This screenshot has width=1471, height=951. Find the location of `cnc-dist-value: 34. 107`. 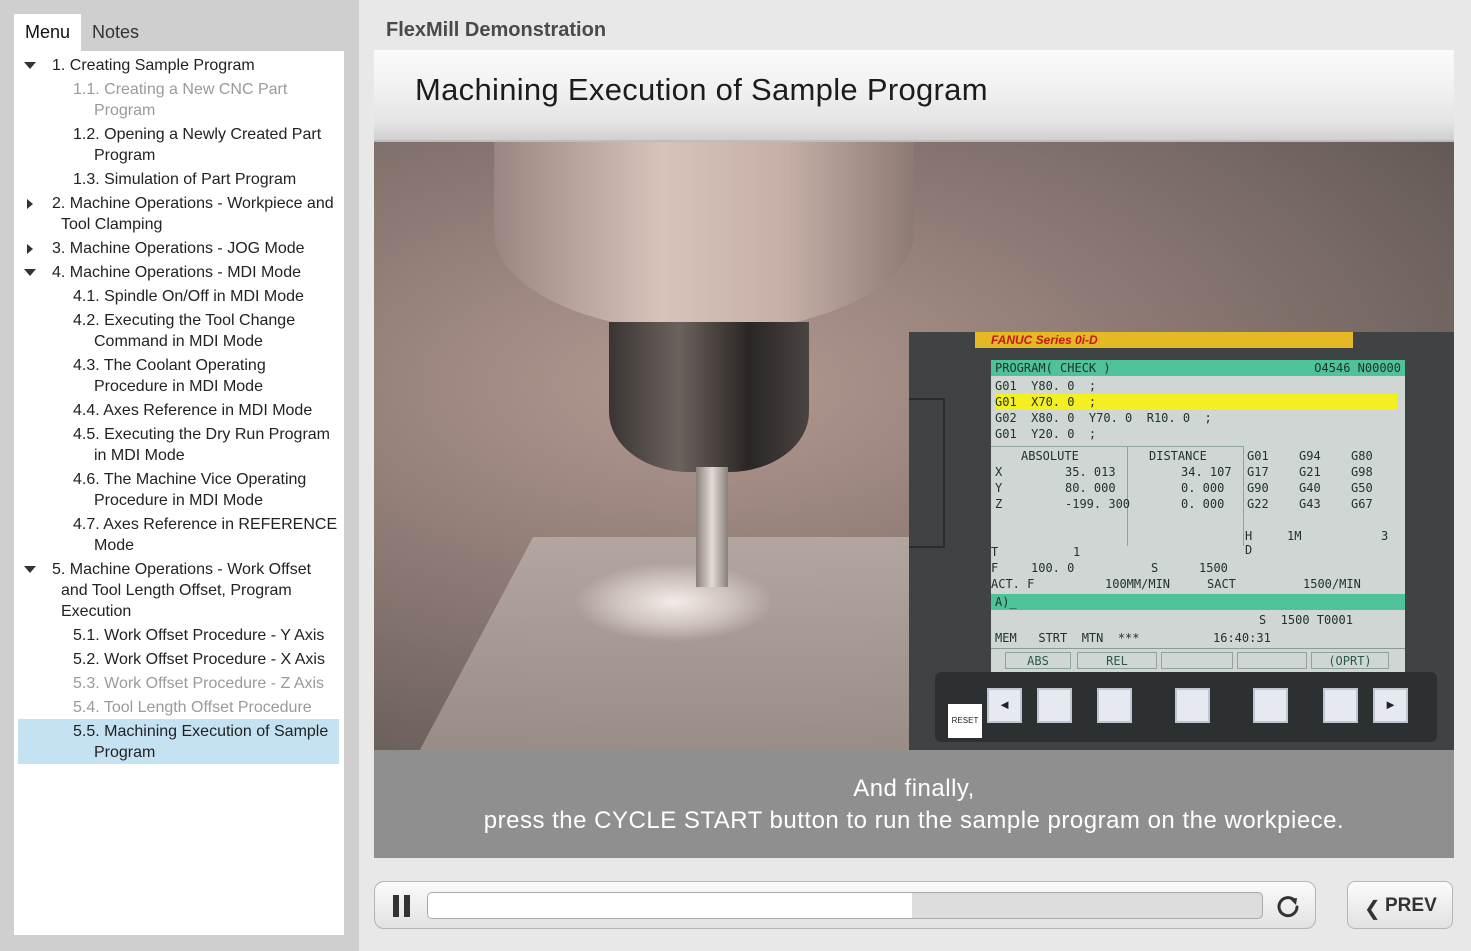

cnc-dist-value: 34. 107 is located at coordinates (1206, 472).